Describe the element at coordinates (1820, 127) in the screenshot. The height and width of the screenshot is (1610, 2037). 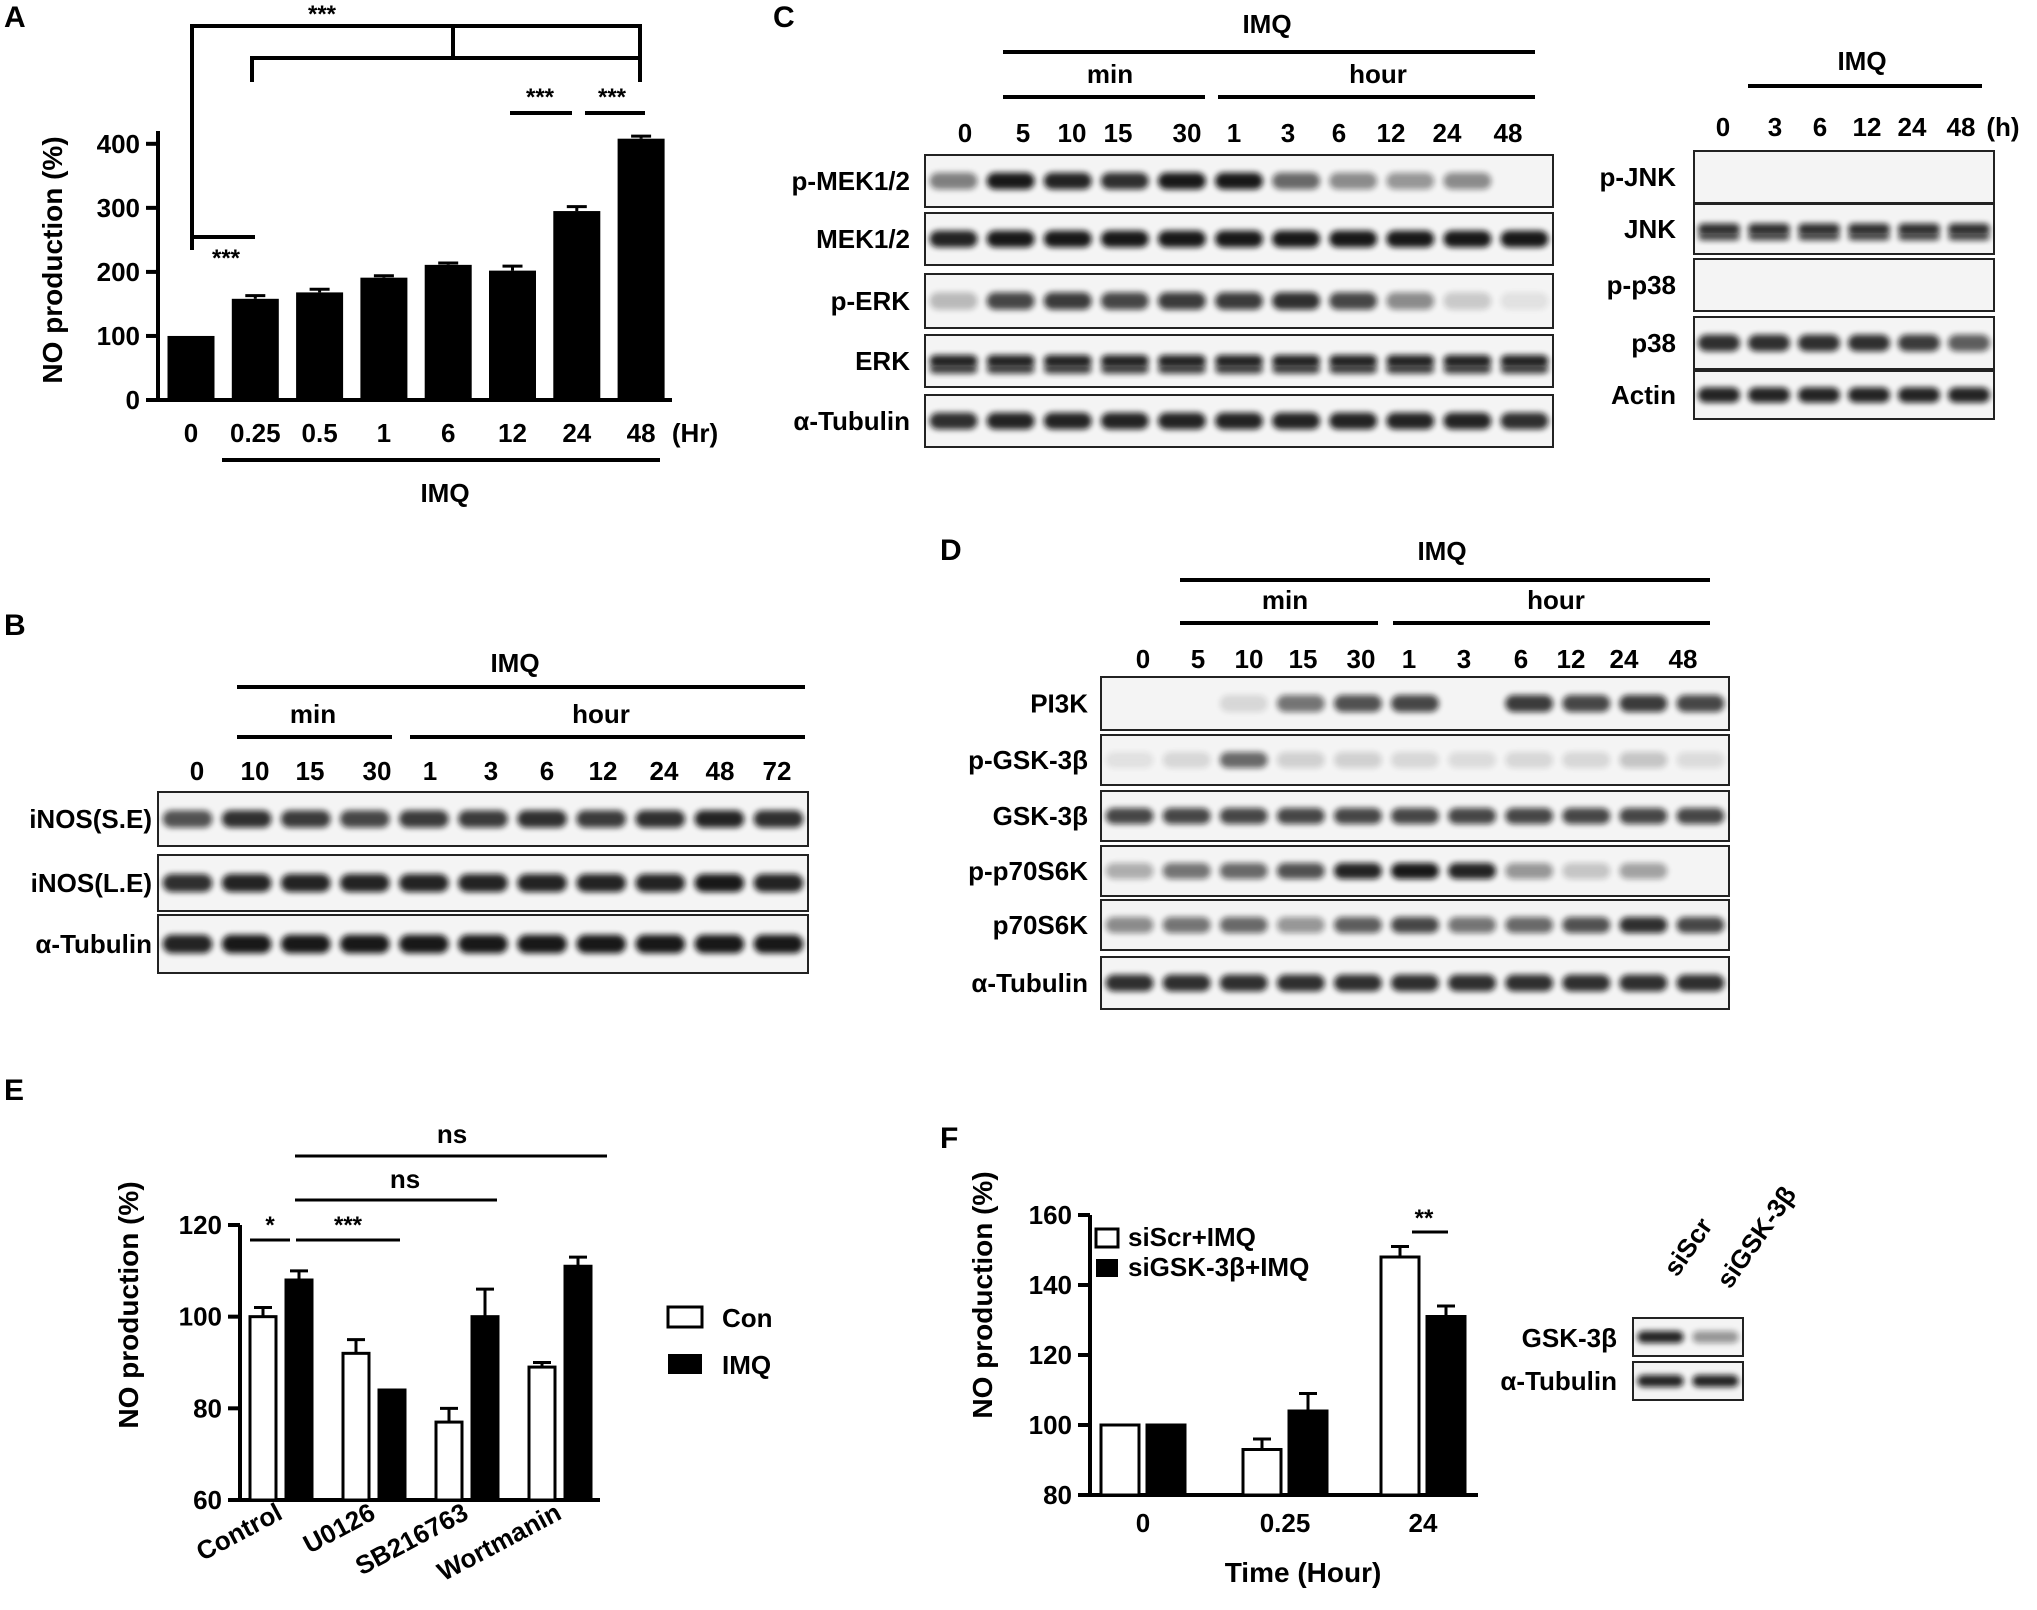
I see `panel-c-right-lane-2: 6` at that location.